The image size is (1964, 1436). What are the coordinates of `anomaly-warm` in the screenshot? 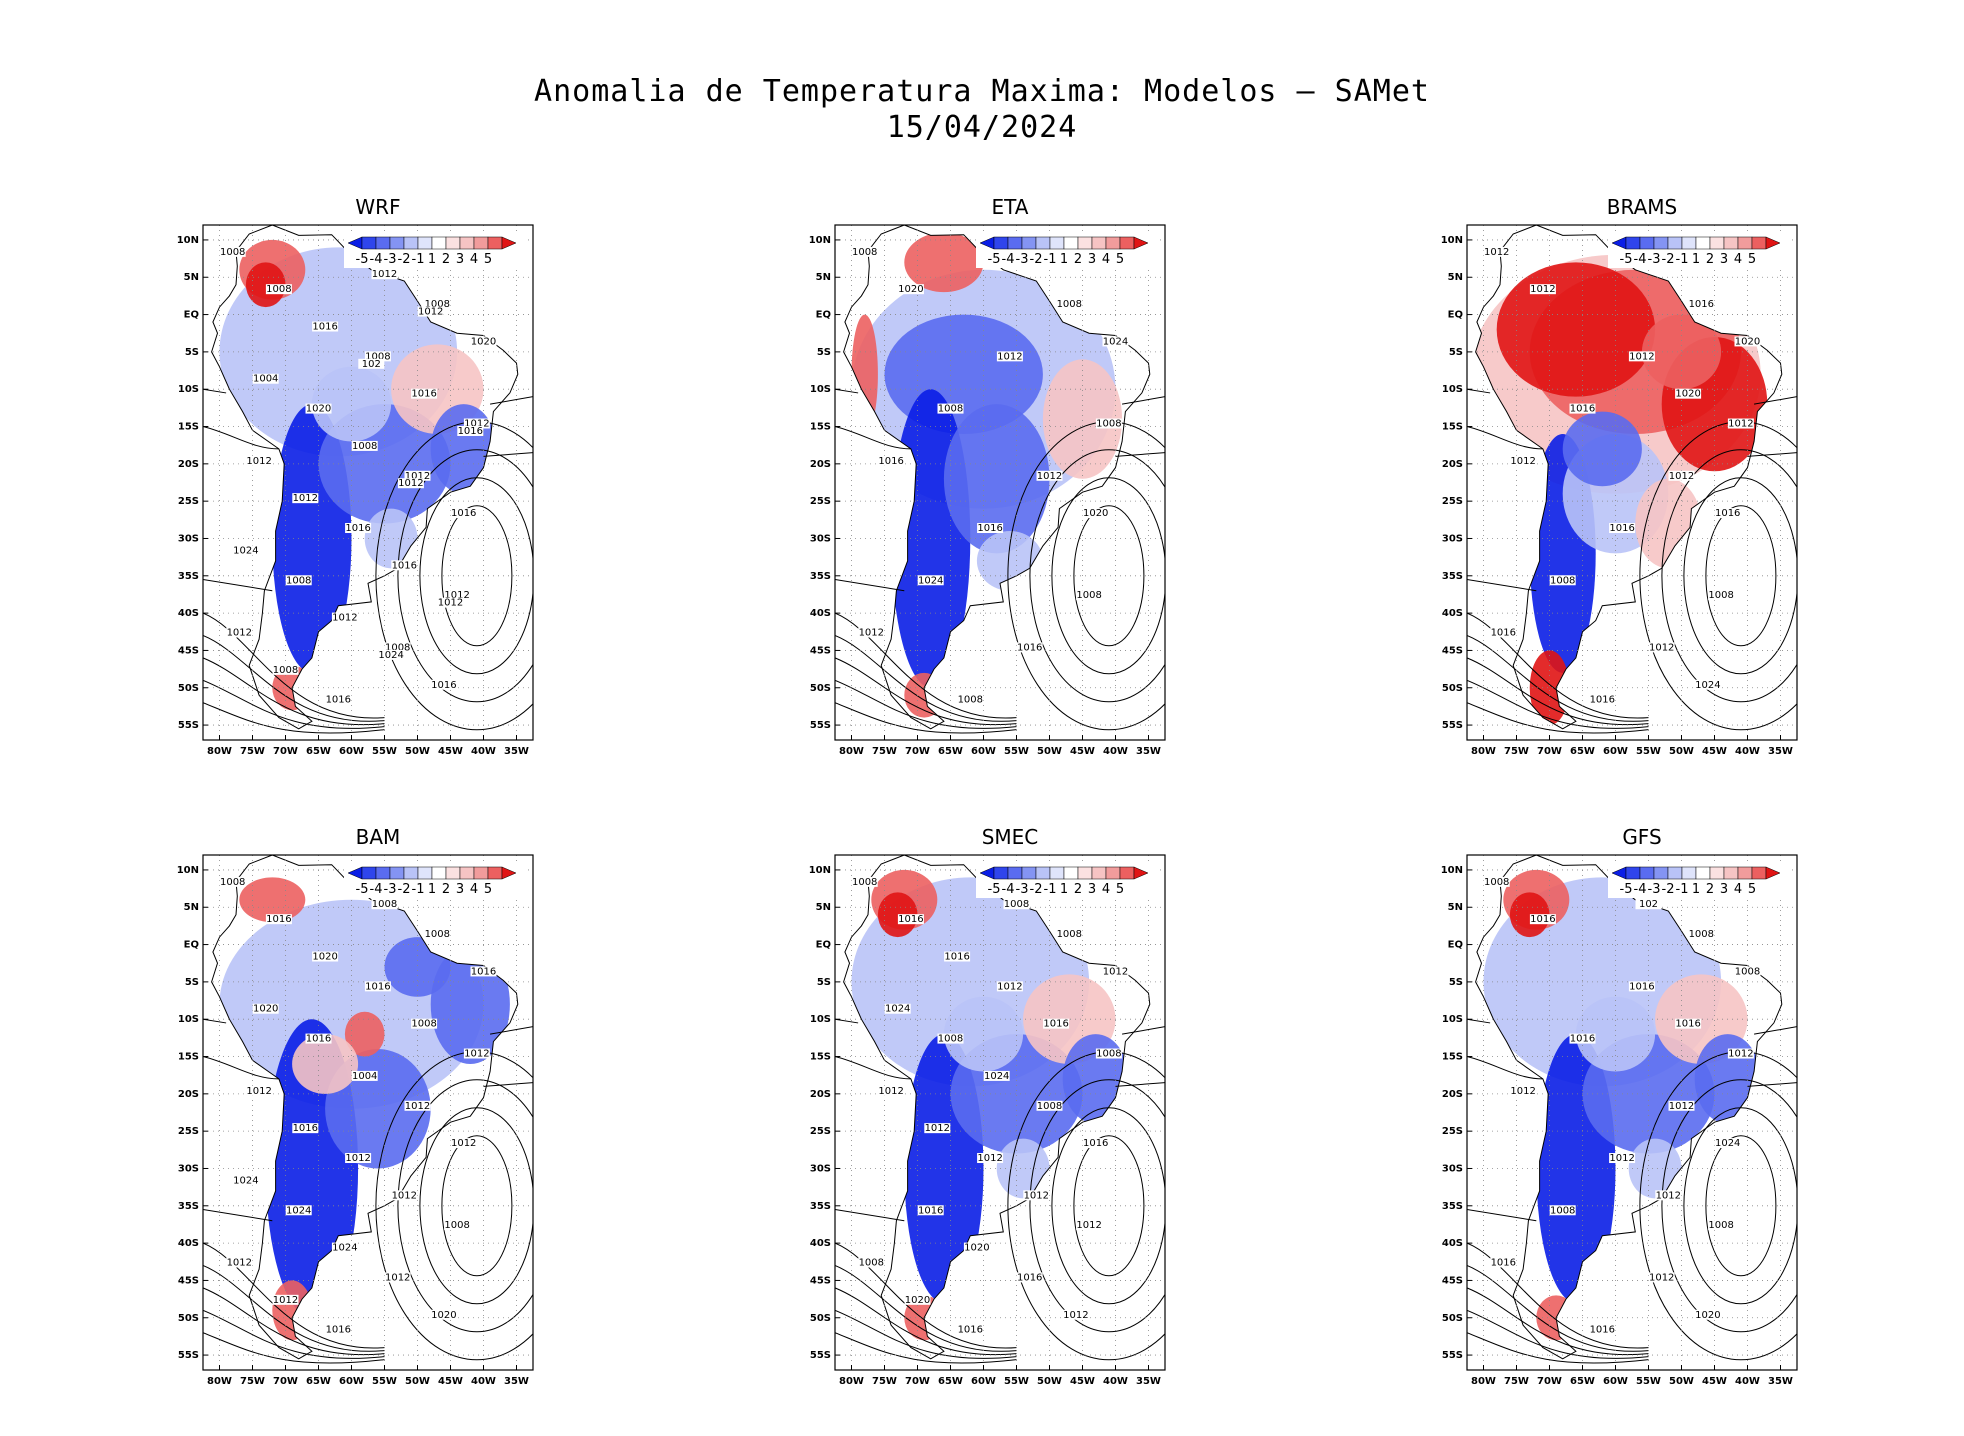 It's located at (1082, 419).